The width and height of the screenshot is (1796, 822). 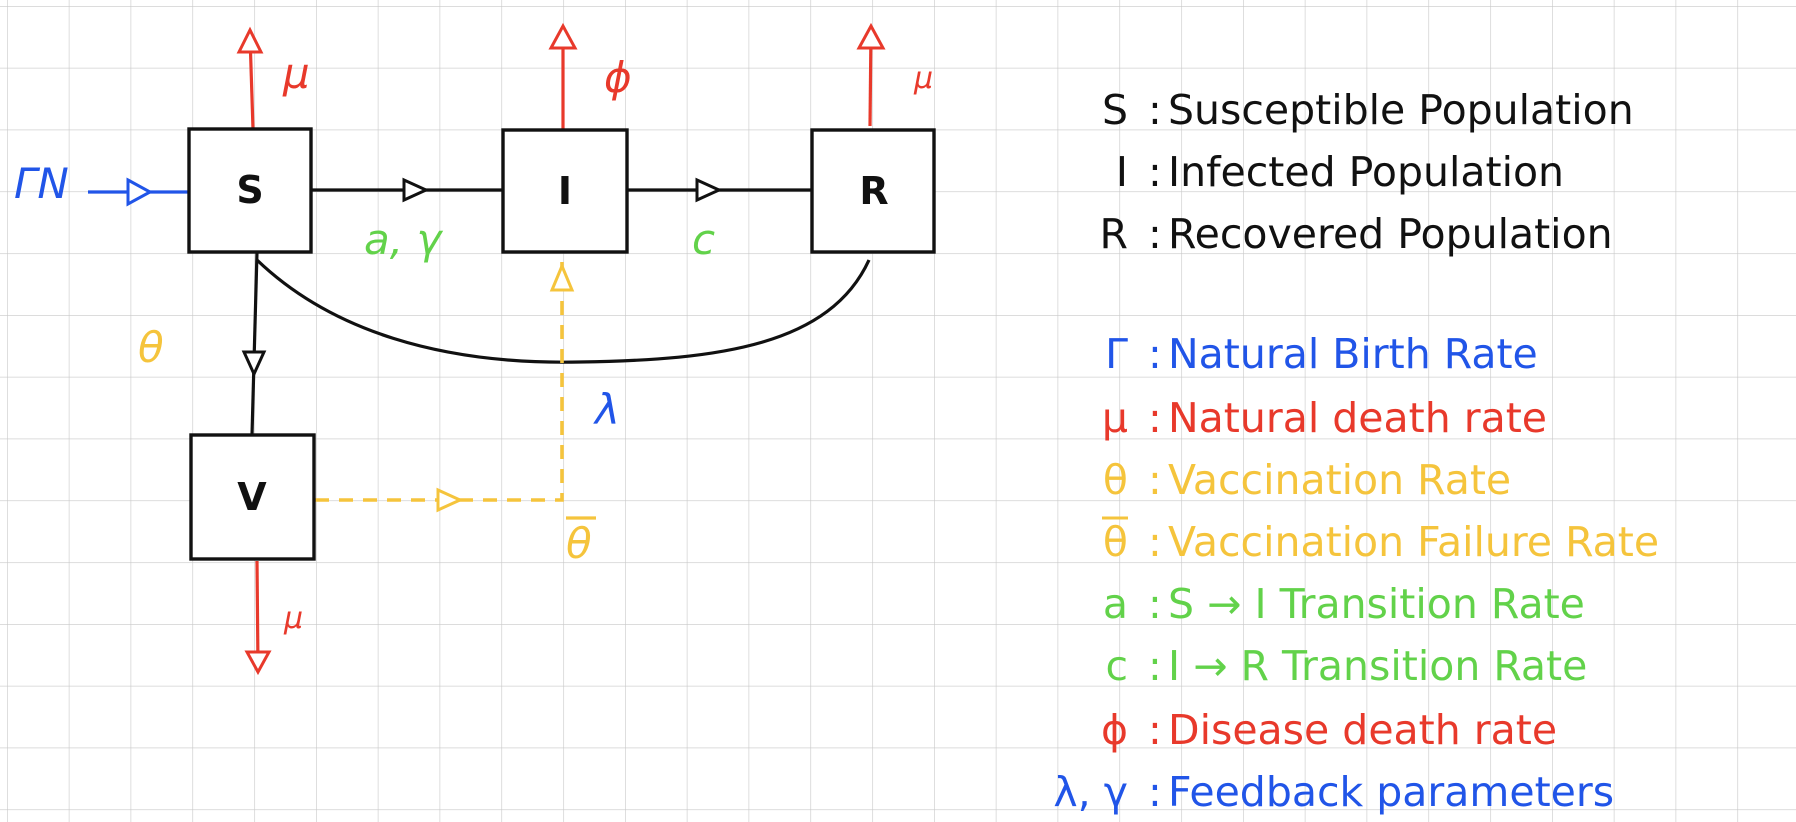 What do you see at coordinates (1116, 666) in the screenshot?
I see `legend-symbol: c` at bounding box center [1116, 666].